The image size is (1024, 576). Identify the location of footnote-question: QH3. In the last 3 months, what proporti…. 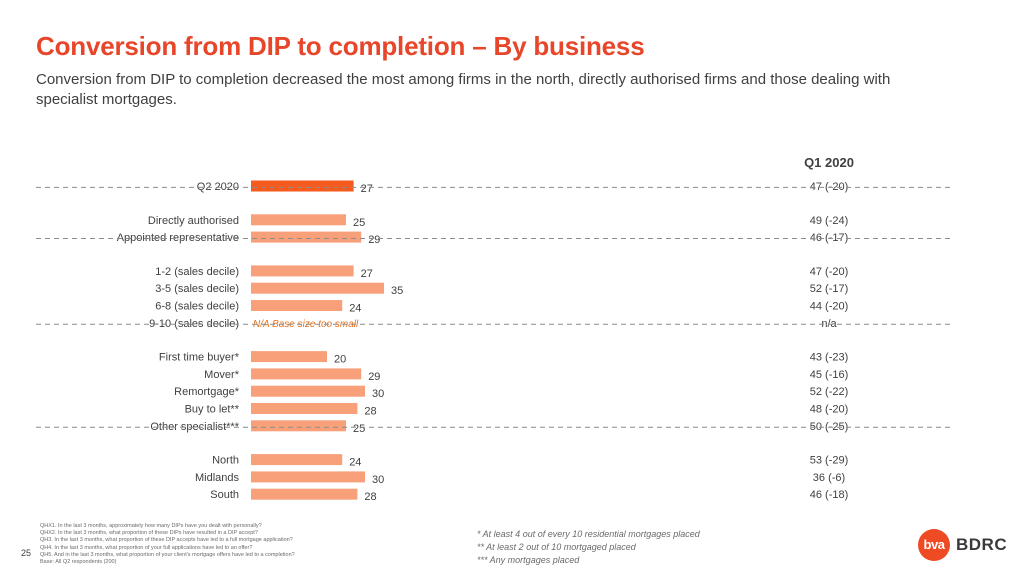
(166, 540).